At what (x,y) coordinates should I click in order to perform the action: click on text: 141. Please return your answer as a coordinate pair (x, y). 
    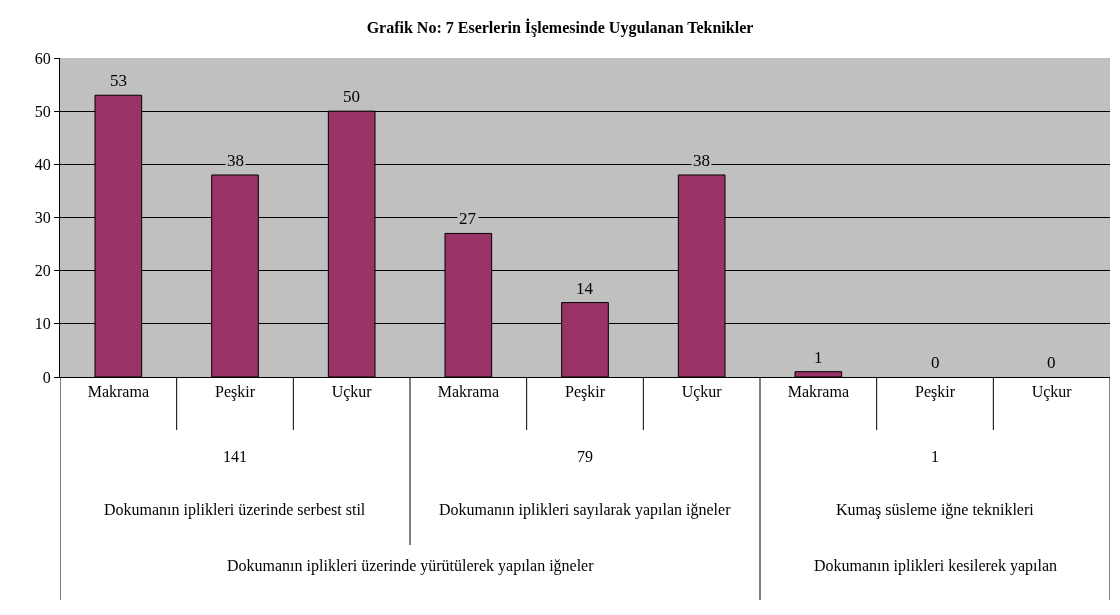
    Looking at the image, I should click on (235, 456).